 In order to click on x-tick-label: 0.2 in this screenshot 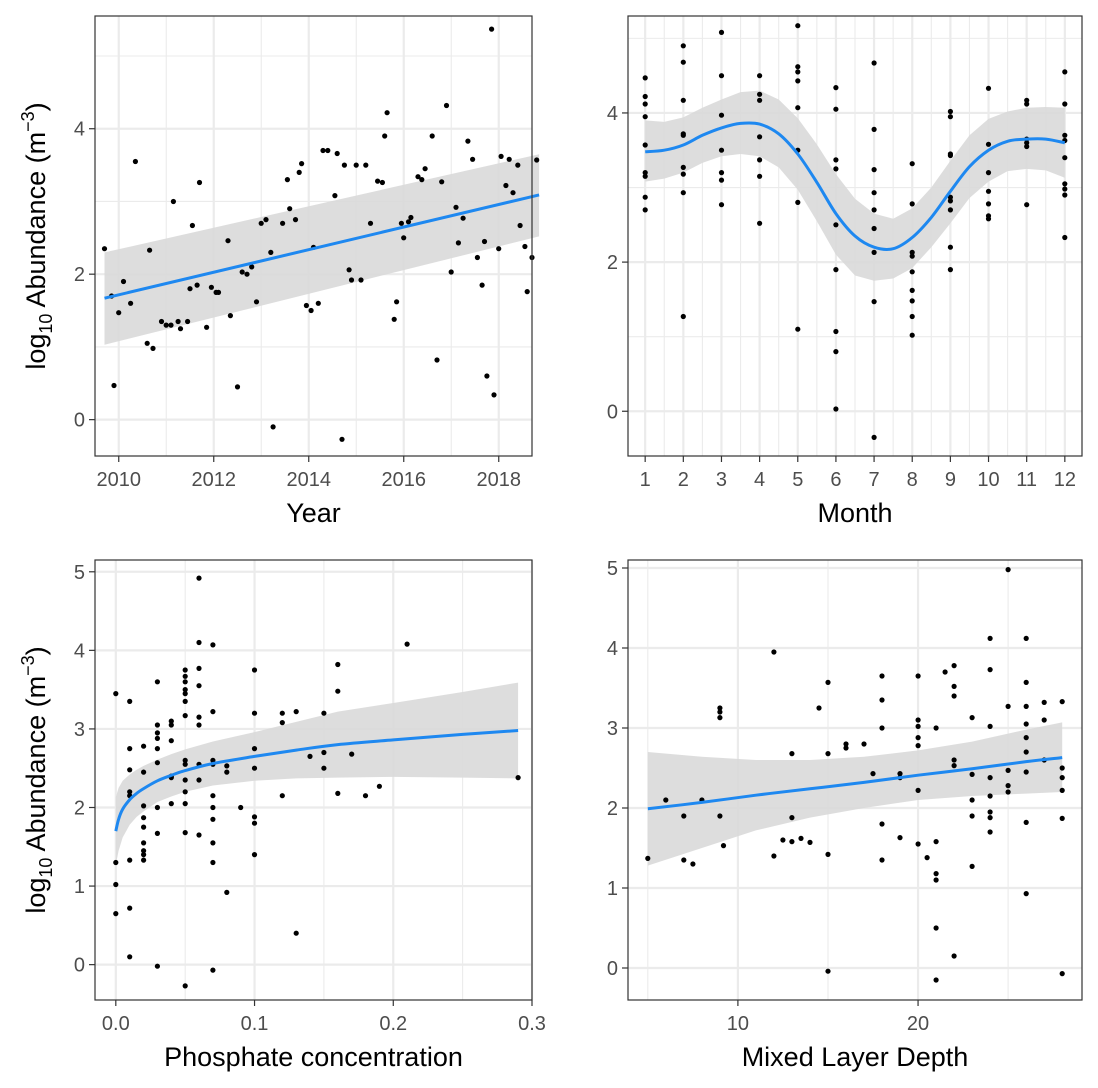, I will do `click(393, 1024)`.